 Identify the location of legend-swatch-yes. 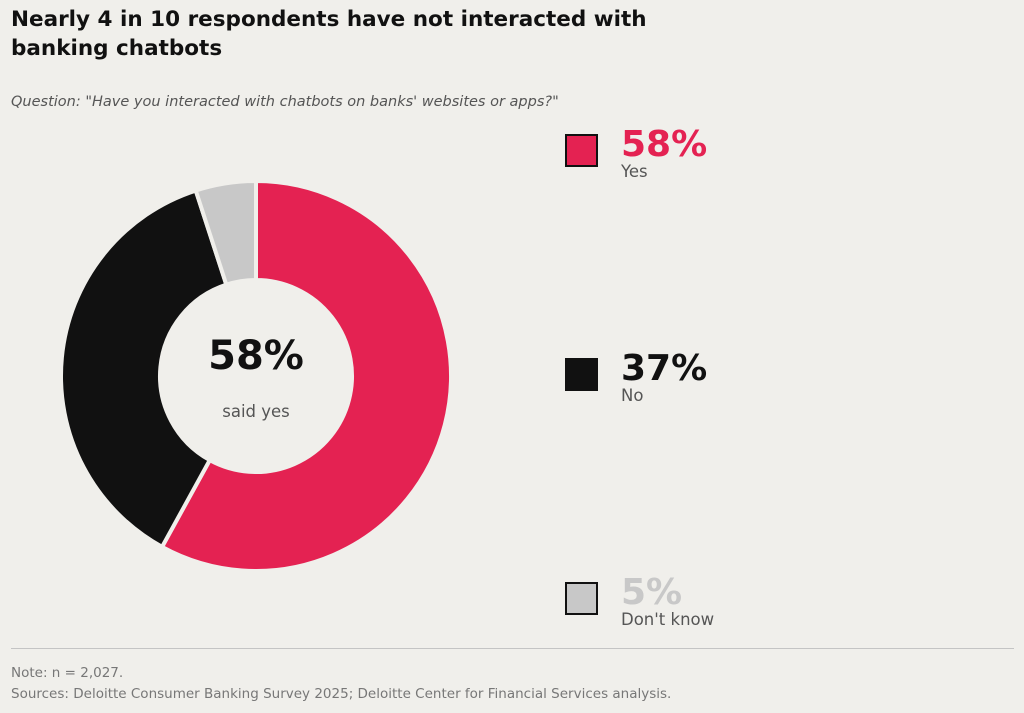
(581, 150).